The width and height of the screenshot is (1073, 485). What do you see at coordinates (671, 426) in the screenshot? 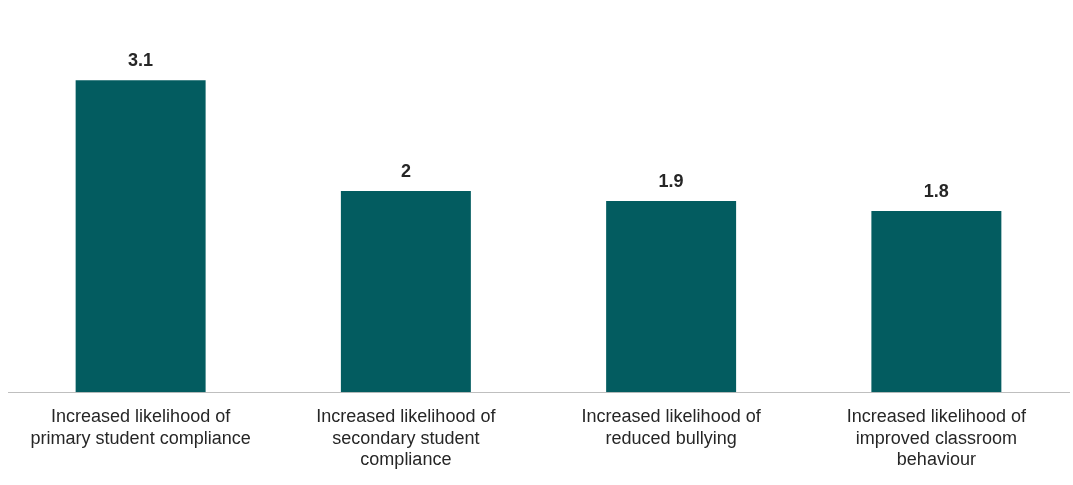
I see `x-tick-label: Increased likelihood of reduced bullying` at bounding box center [671, 426].